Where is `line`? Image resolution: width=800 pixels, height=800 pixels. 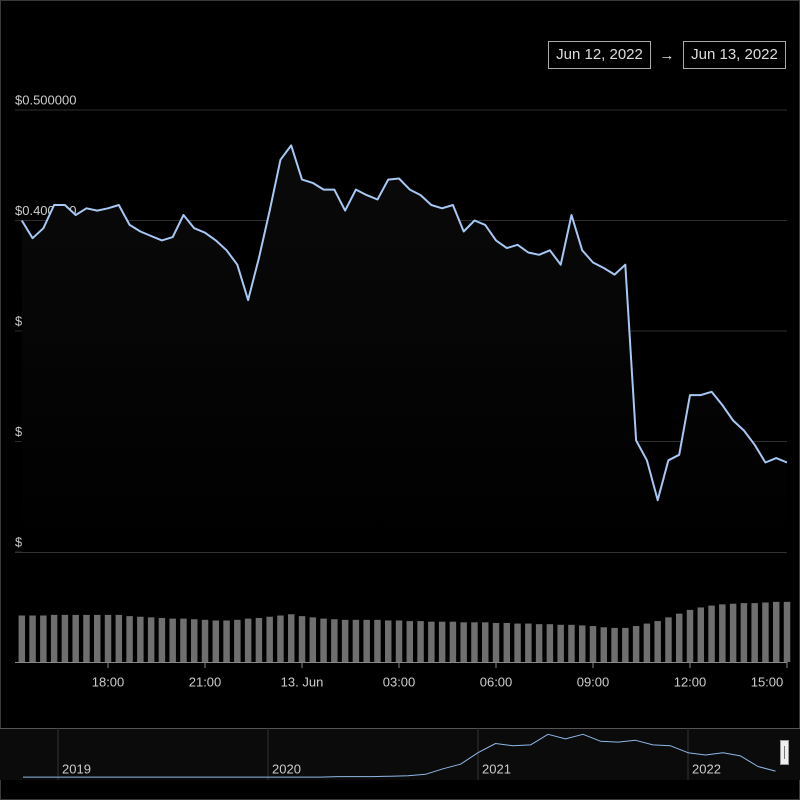 line is located at coordinates (399, 755).